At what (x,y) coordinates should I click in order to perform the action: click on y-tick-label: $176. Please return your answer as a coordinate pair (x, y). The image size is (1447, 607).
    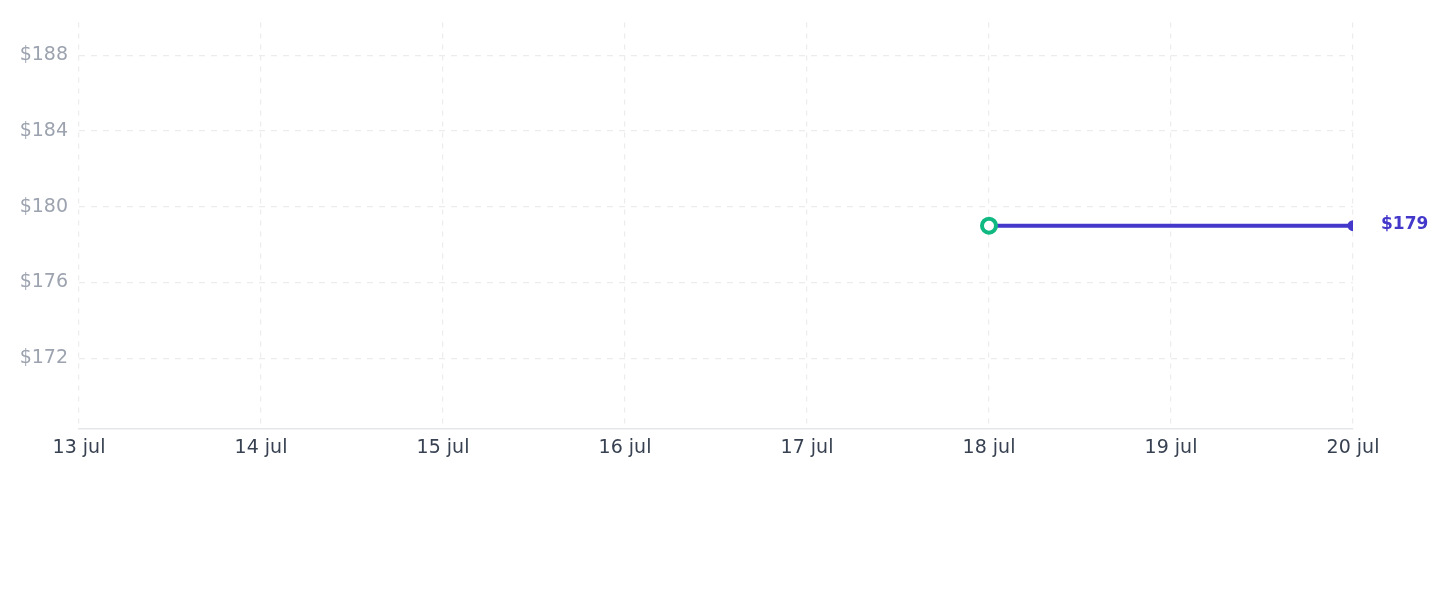
    Looking at the image, I should click on (43, 280).